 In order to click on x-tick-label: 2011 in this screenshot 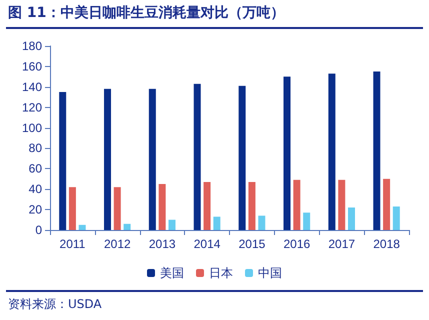, I will do `click(73, 244)`.